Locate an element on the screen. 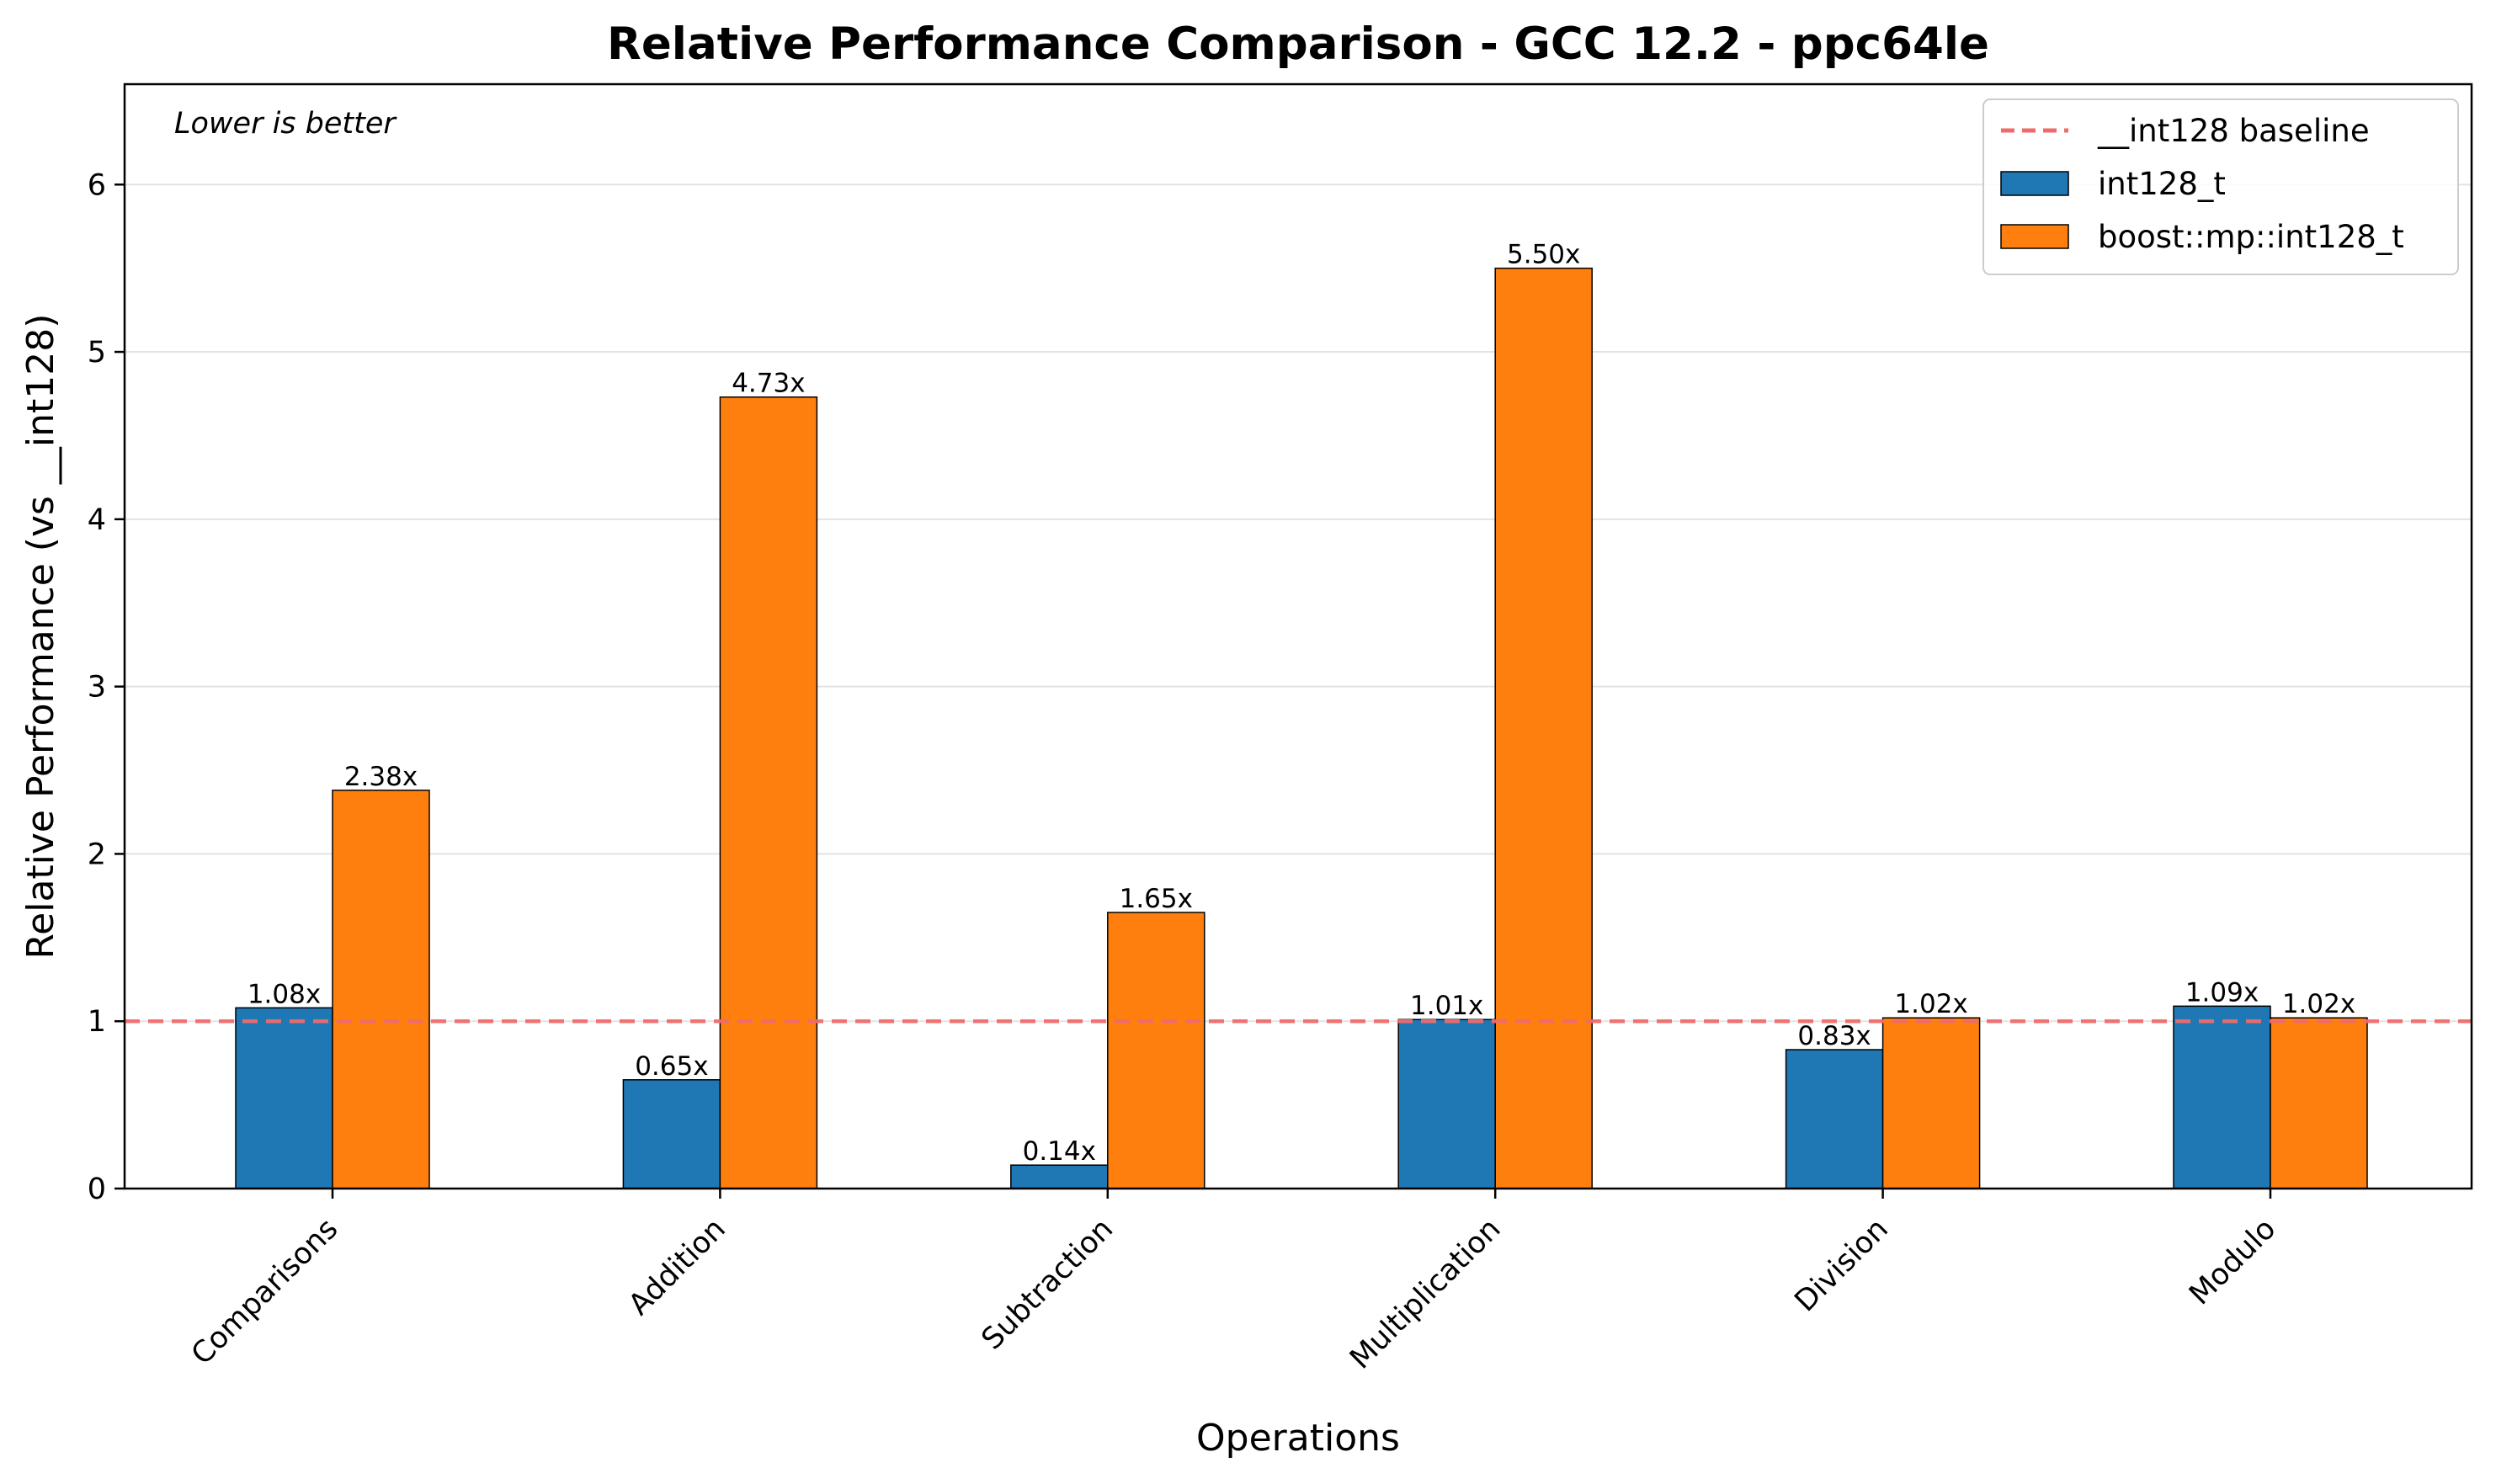 Image resolution: width=2496 pixels, height=1484 pixels. legend-baseline-label: __int128 baseline is located at coordinates (2233, 131).